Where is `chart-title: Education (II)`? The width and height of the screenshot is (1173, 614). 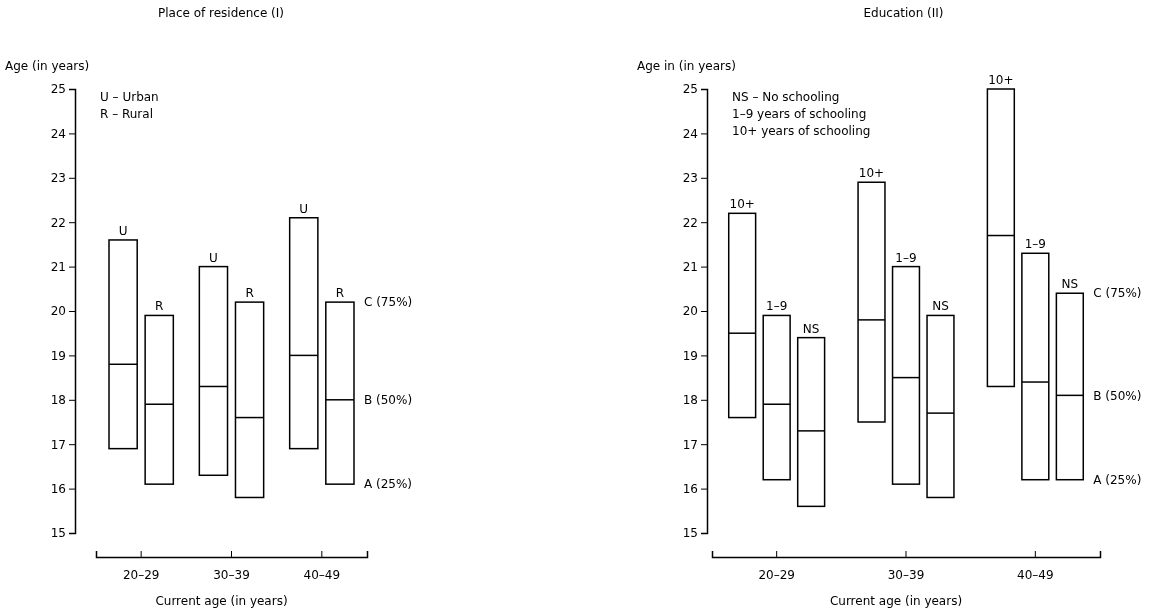 chart-title: Education (II) is located at coordinates (903, 13).